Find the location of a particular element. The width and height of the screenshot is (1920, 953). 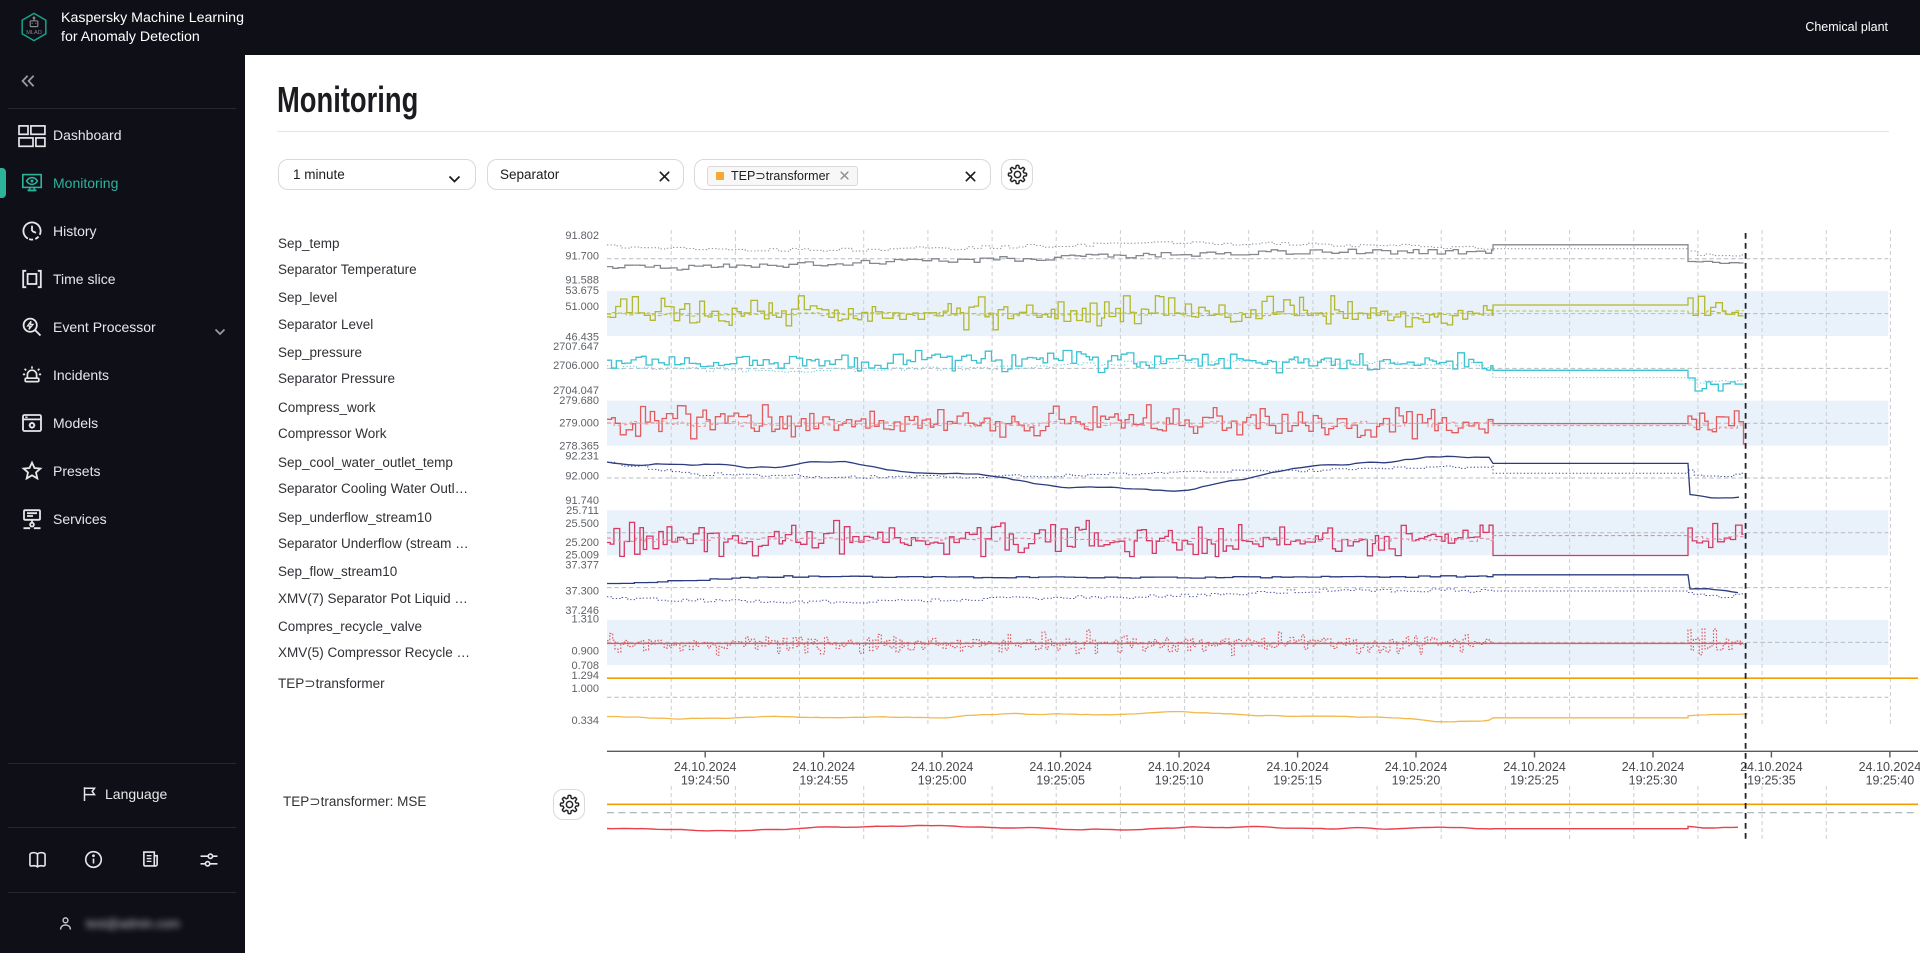

svg-text: 19:25:05 is located at coordinates (1060, 781).